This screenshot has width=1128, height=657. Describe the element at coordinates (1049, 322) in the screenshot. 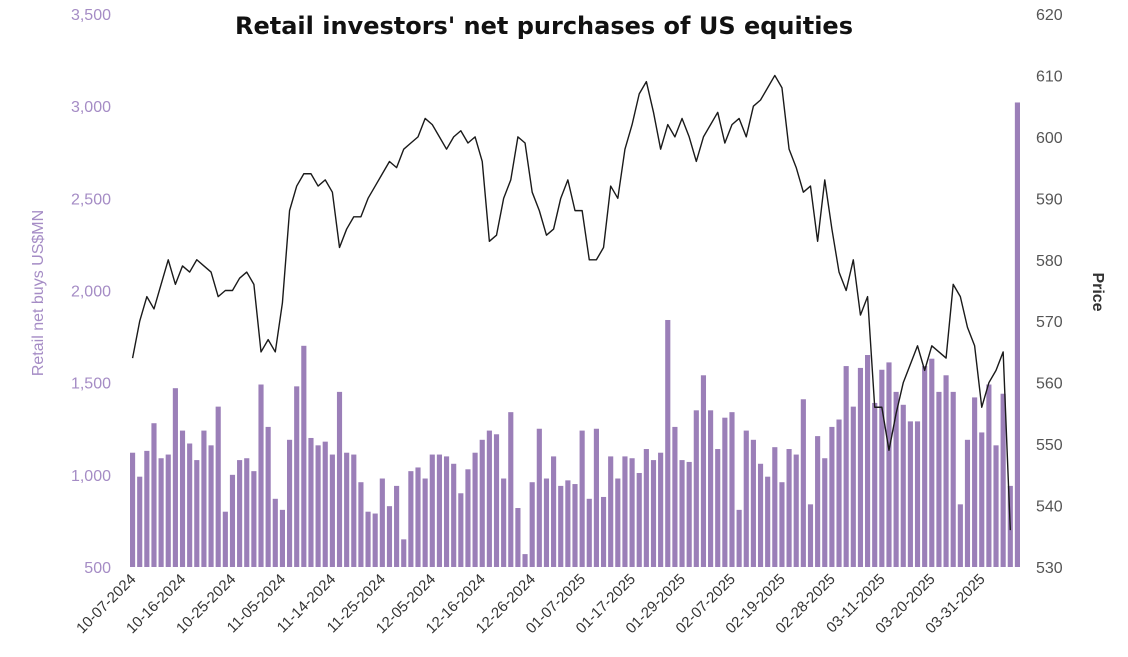

I see `right-tick-label: 570` at that location.